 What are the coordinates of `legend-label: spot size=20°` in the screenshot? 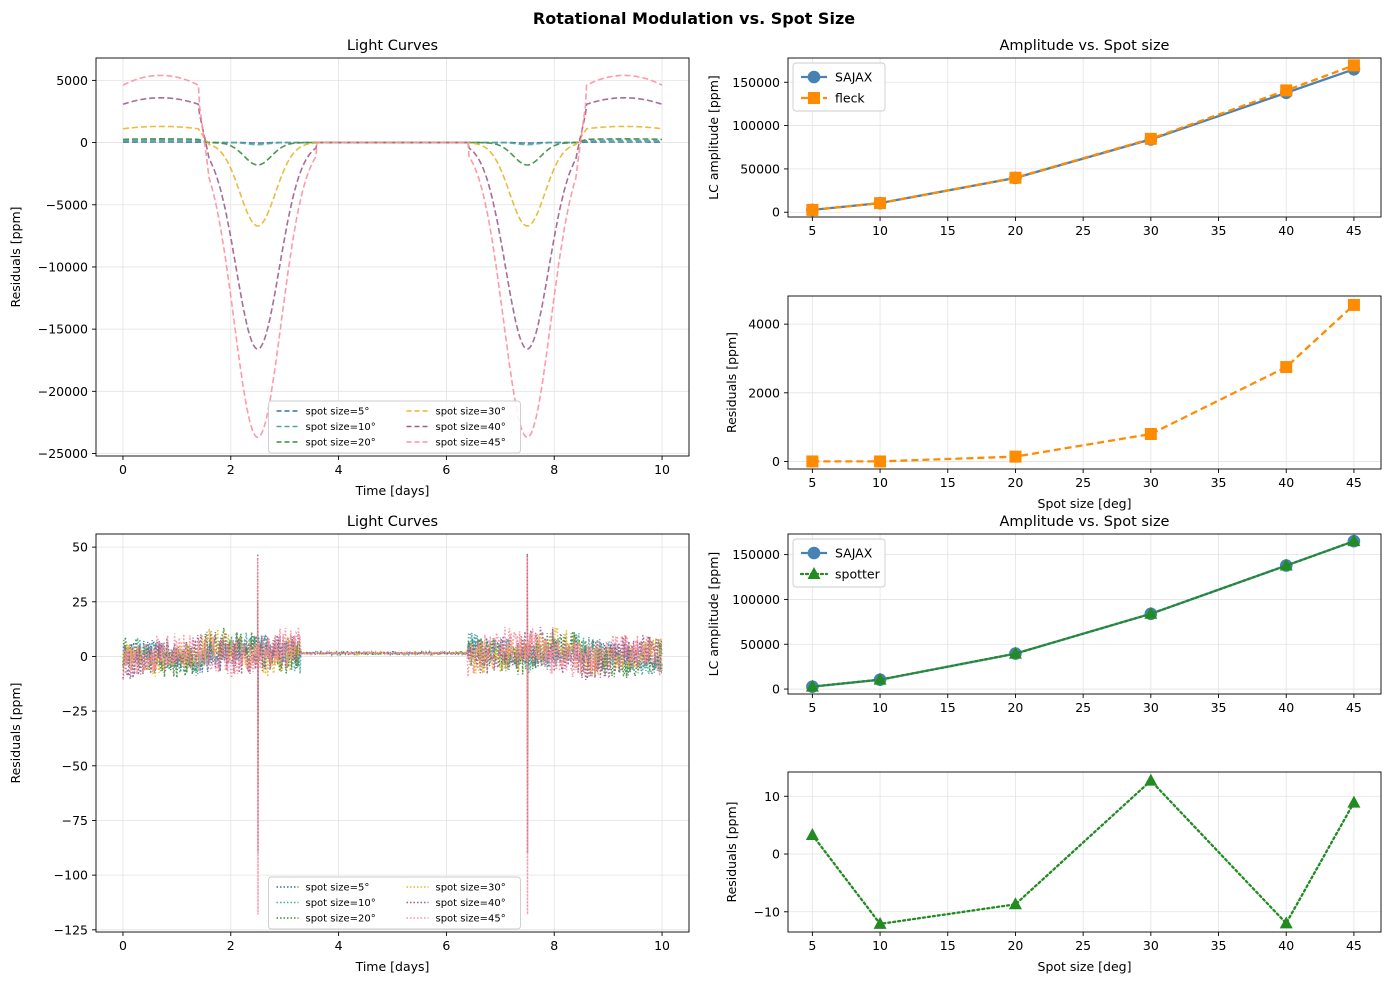 It's located at (341, 443).